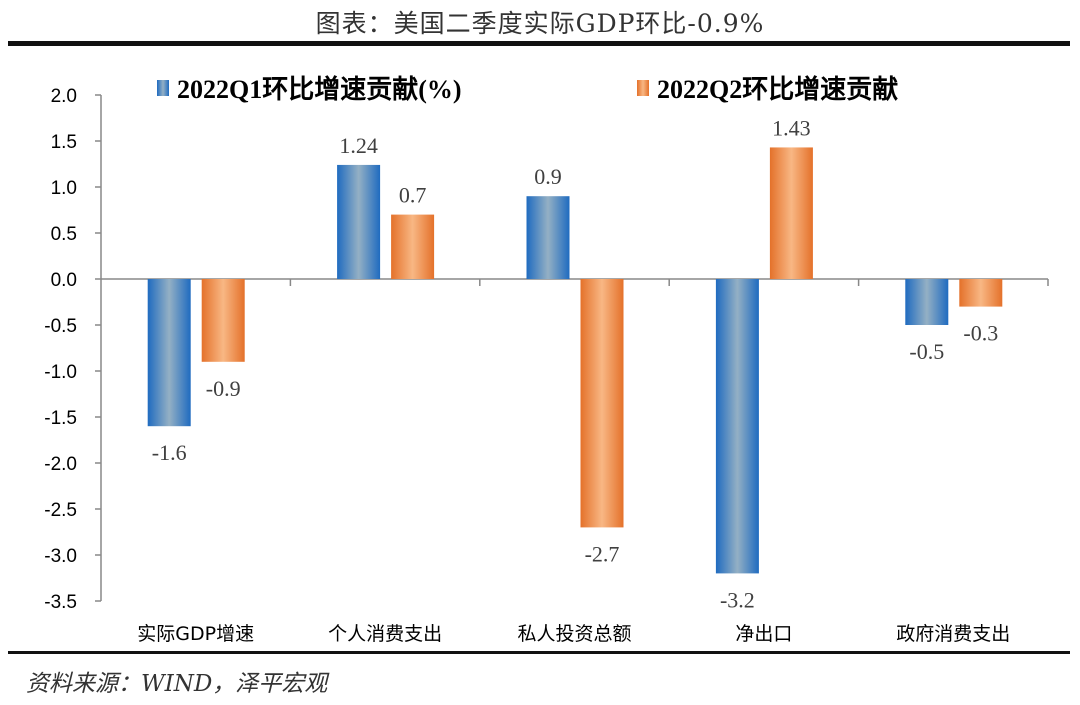 The height and width of the screenshot is (705, 1080). I want to click on y-tick-label: -1.5, so click(60, 418).